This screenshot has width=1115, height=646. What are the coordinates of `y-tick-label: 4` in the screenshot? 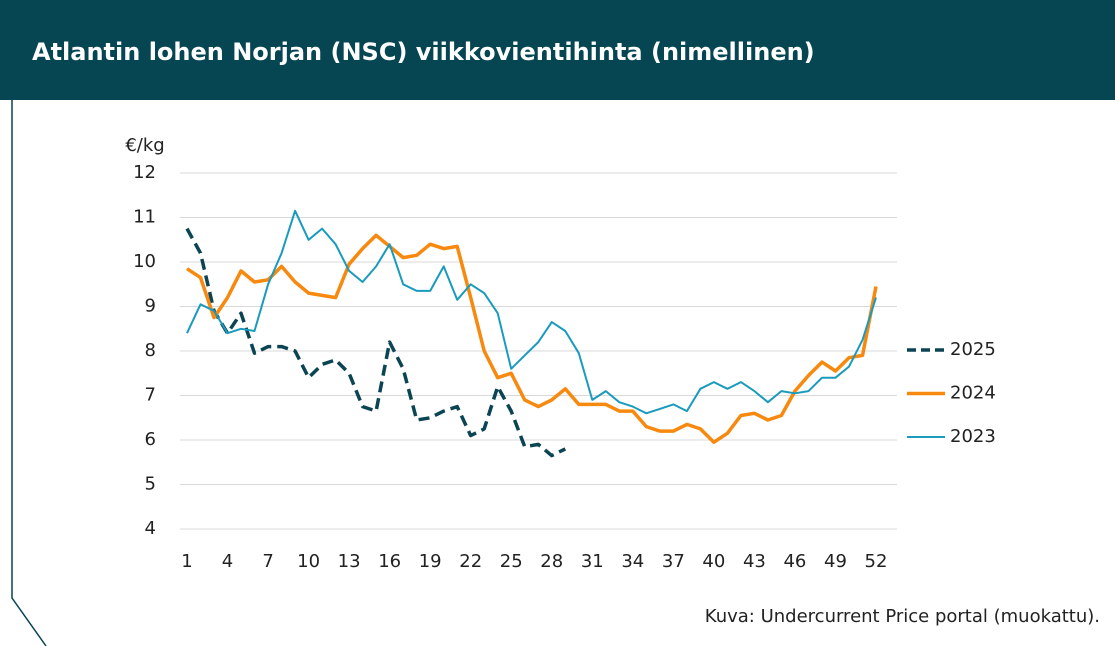 It's located at (150, 528).